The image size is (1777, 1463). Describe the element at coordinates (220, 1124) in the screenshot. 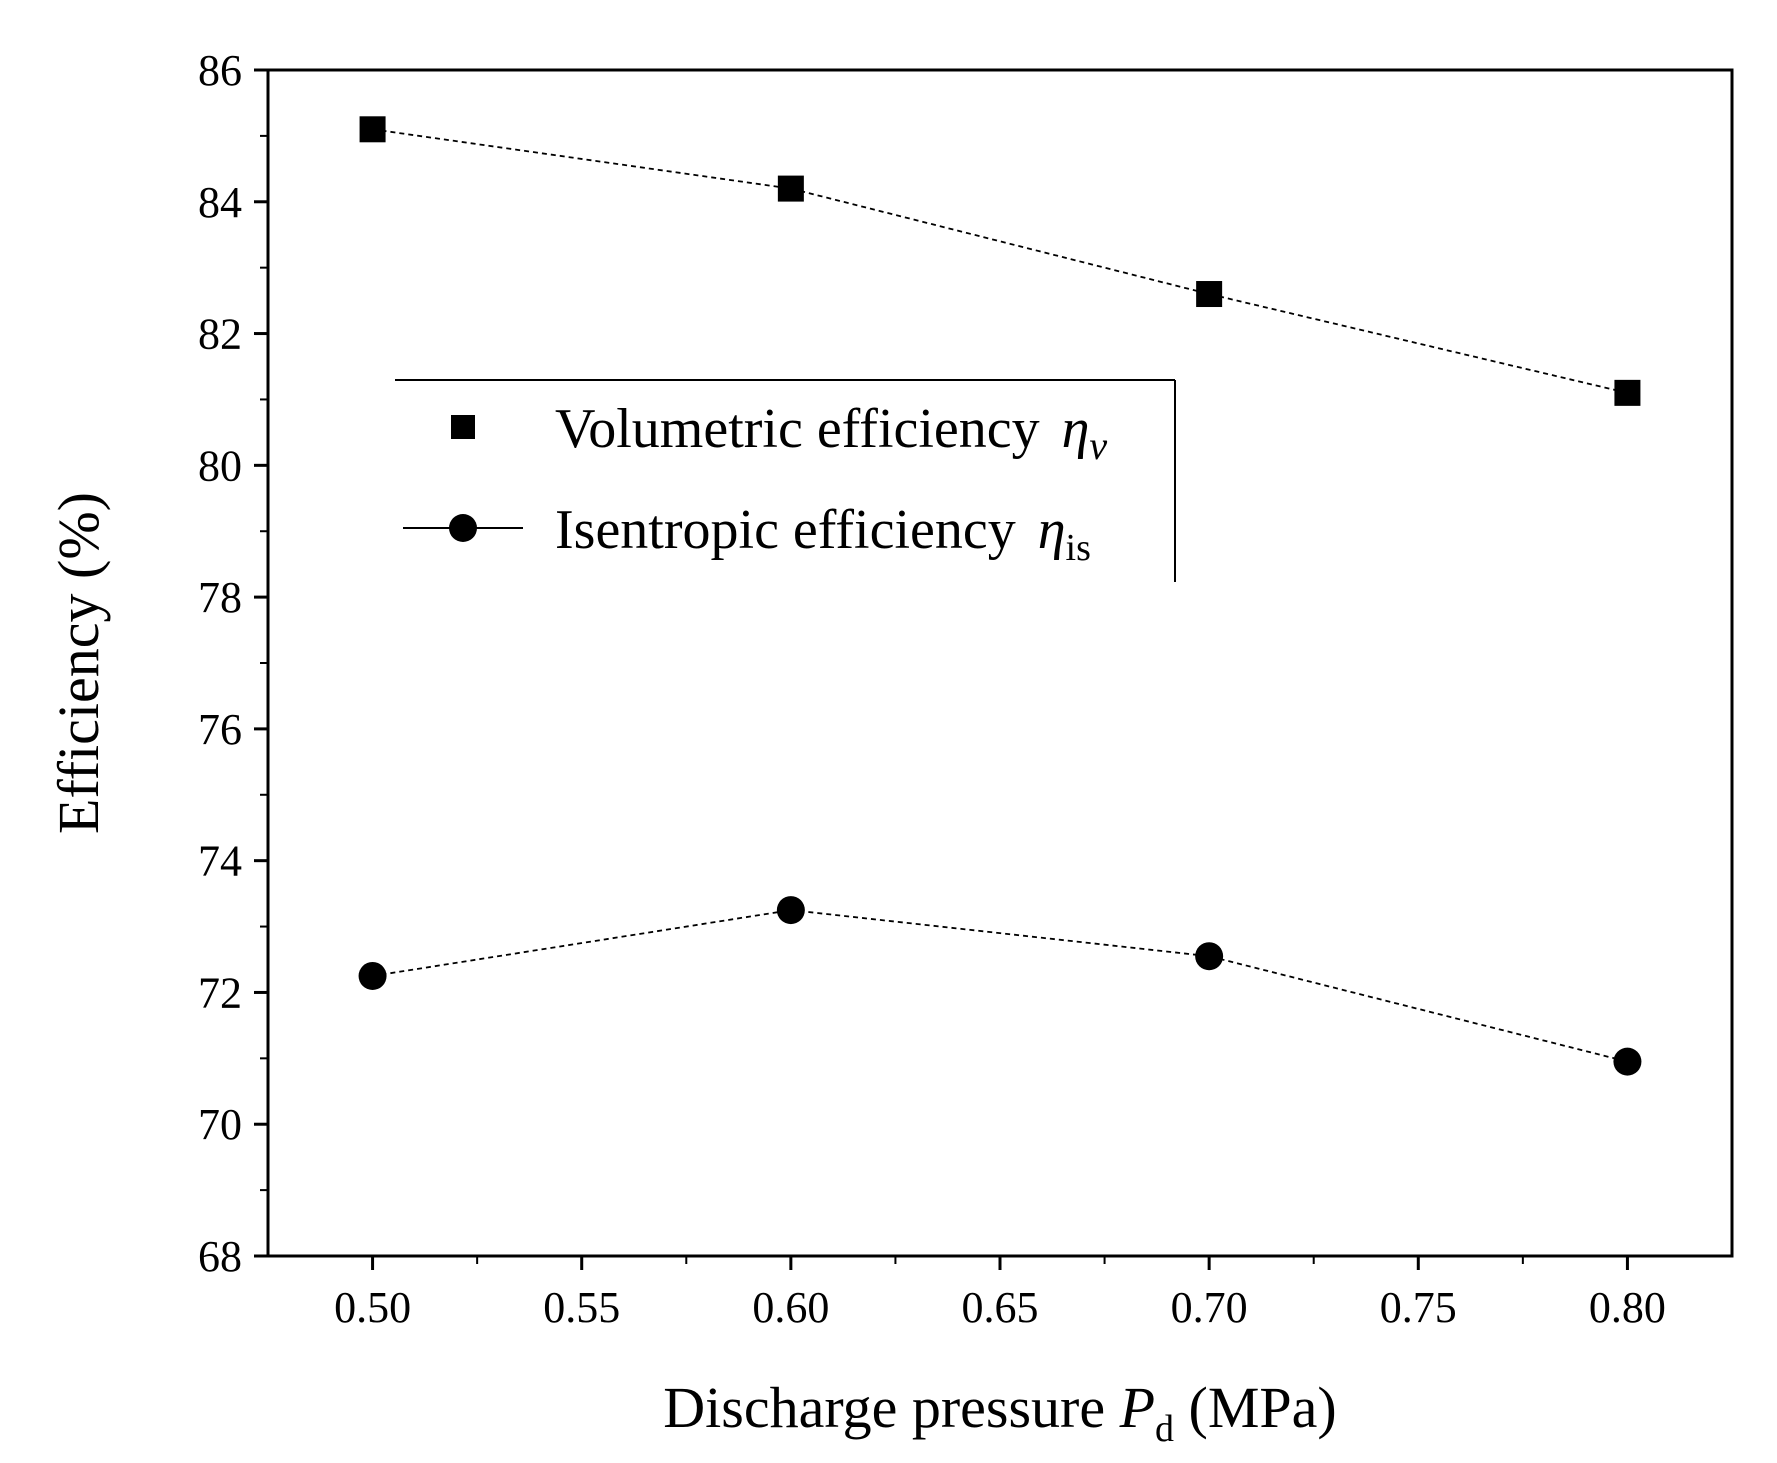

I see `y-tick-label: 70` at that location.